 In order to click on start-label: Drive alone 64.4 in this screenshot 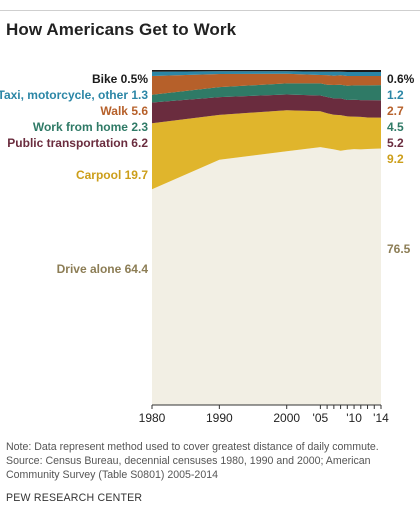, I will do `click(102, 269)`.